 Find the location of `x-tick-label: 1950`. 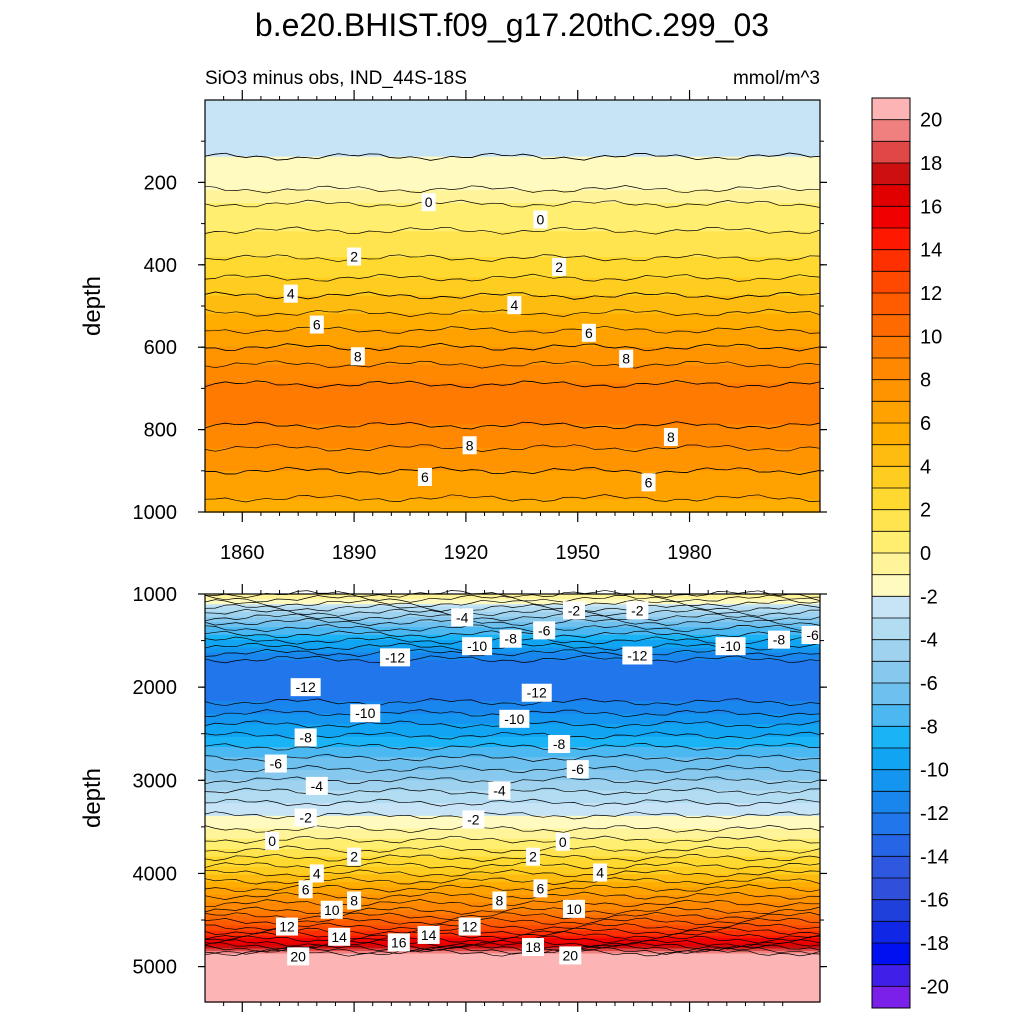

x-tick-label: 1950 is located at coordinates (577, 553).